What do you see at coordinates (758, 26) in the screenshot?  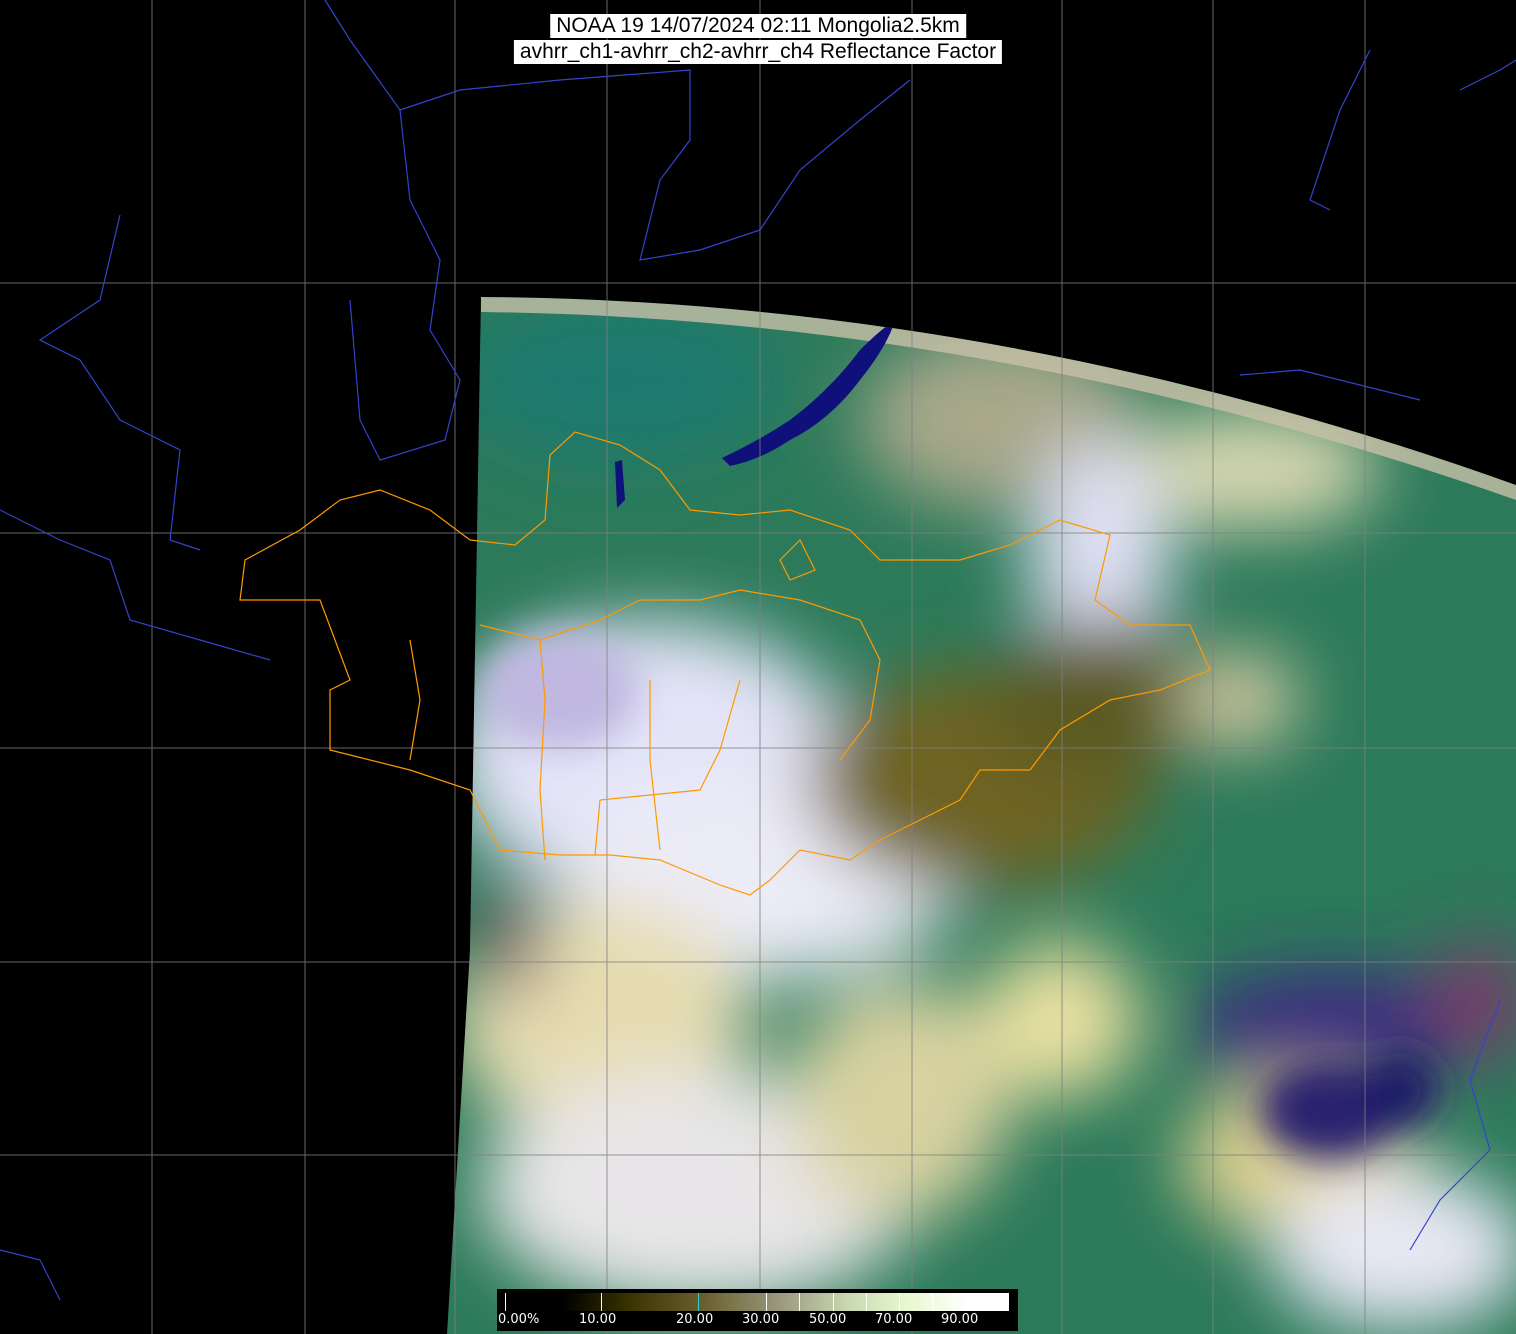 I see `title-line-1: NOAA 19 14/07/2024 02:11 Mongolia2.5km` at bounding box center [758, 26].